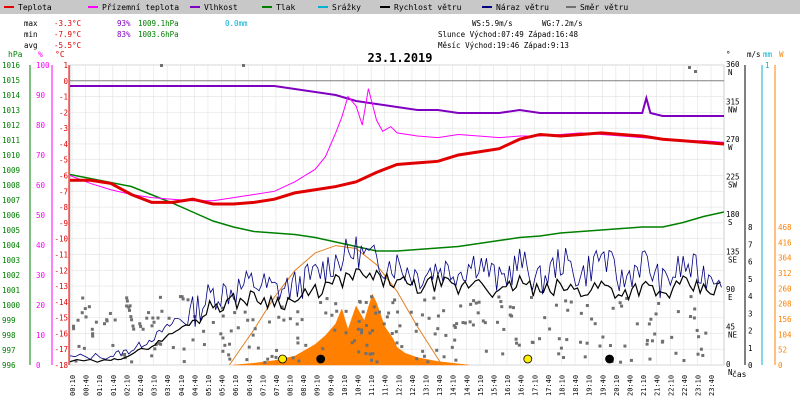 The height and width of the screenshot is (400, 800). Describe the element at coordinates (440, 385) in the screenshot. I see `time-tick: 13:40` at that location.